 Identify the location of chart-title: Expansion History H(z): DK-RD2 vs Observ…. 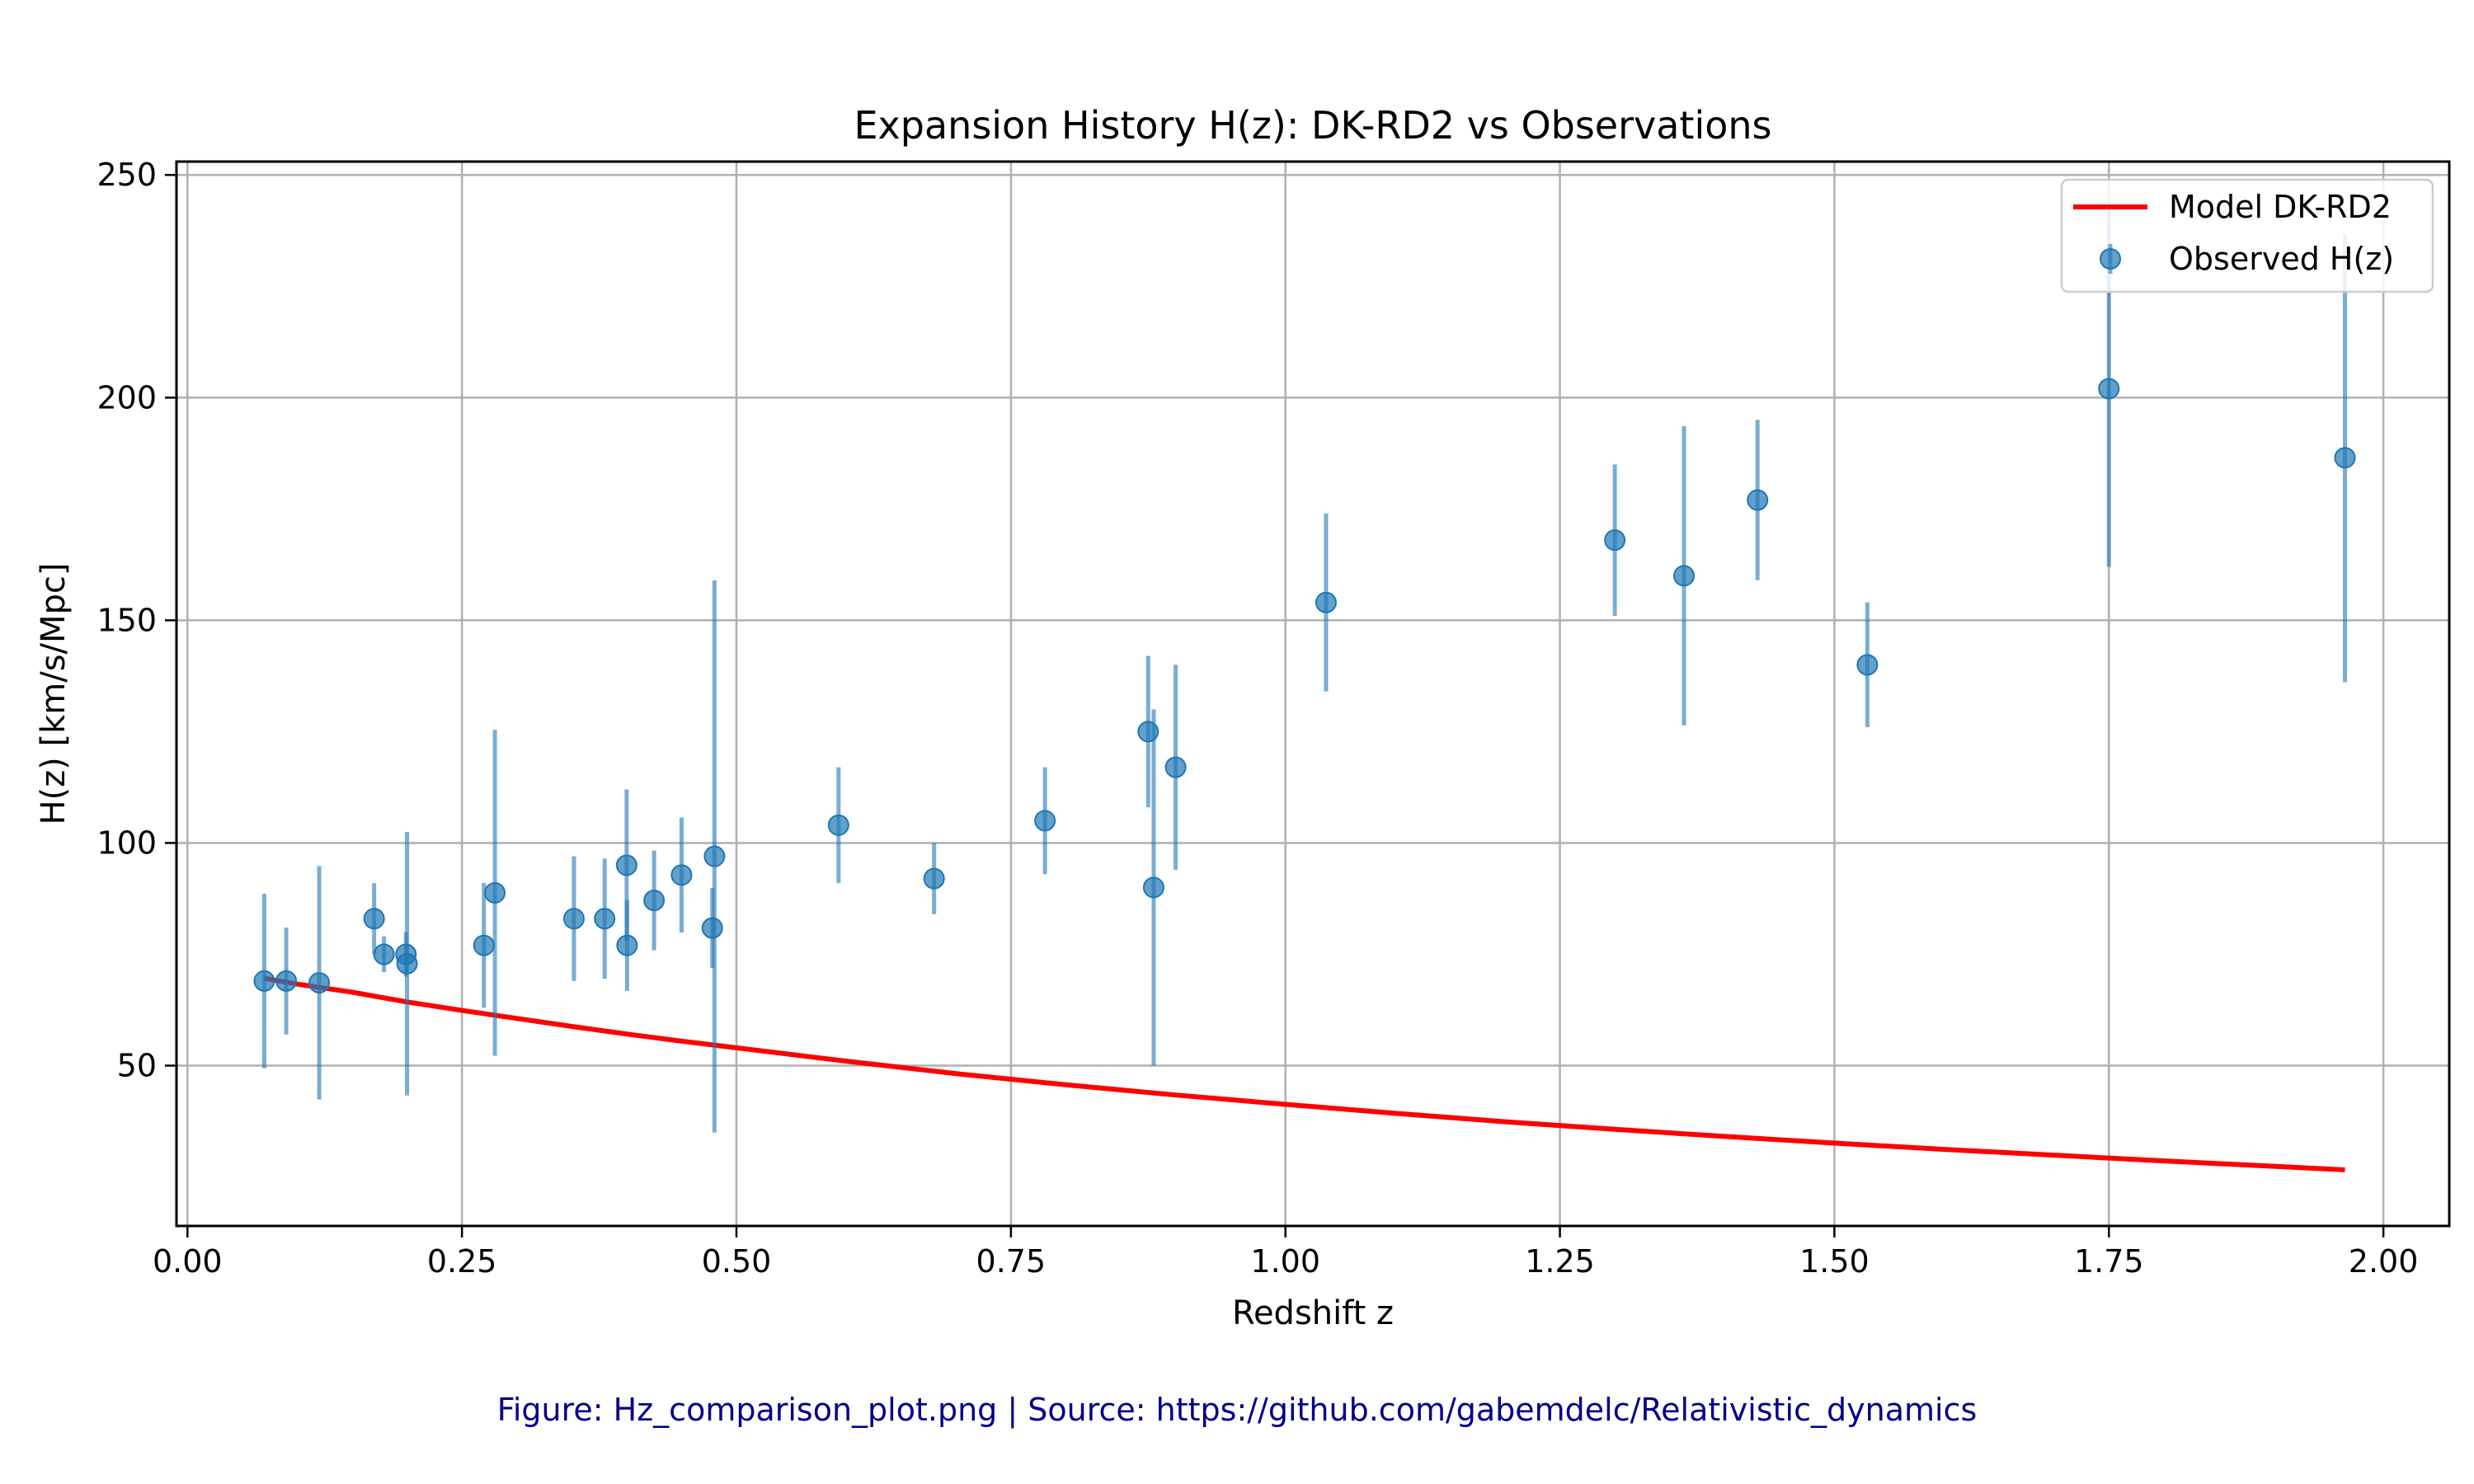
(1312, 125).